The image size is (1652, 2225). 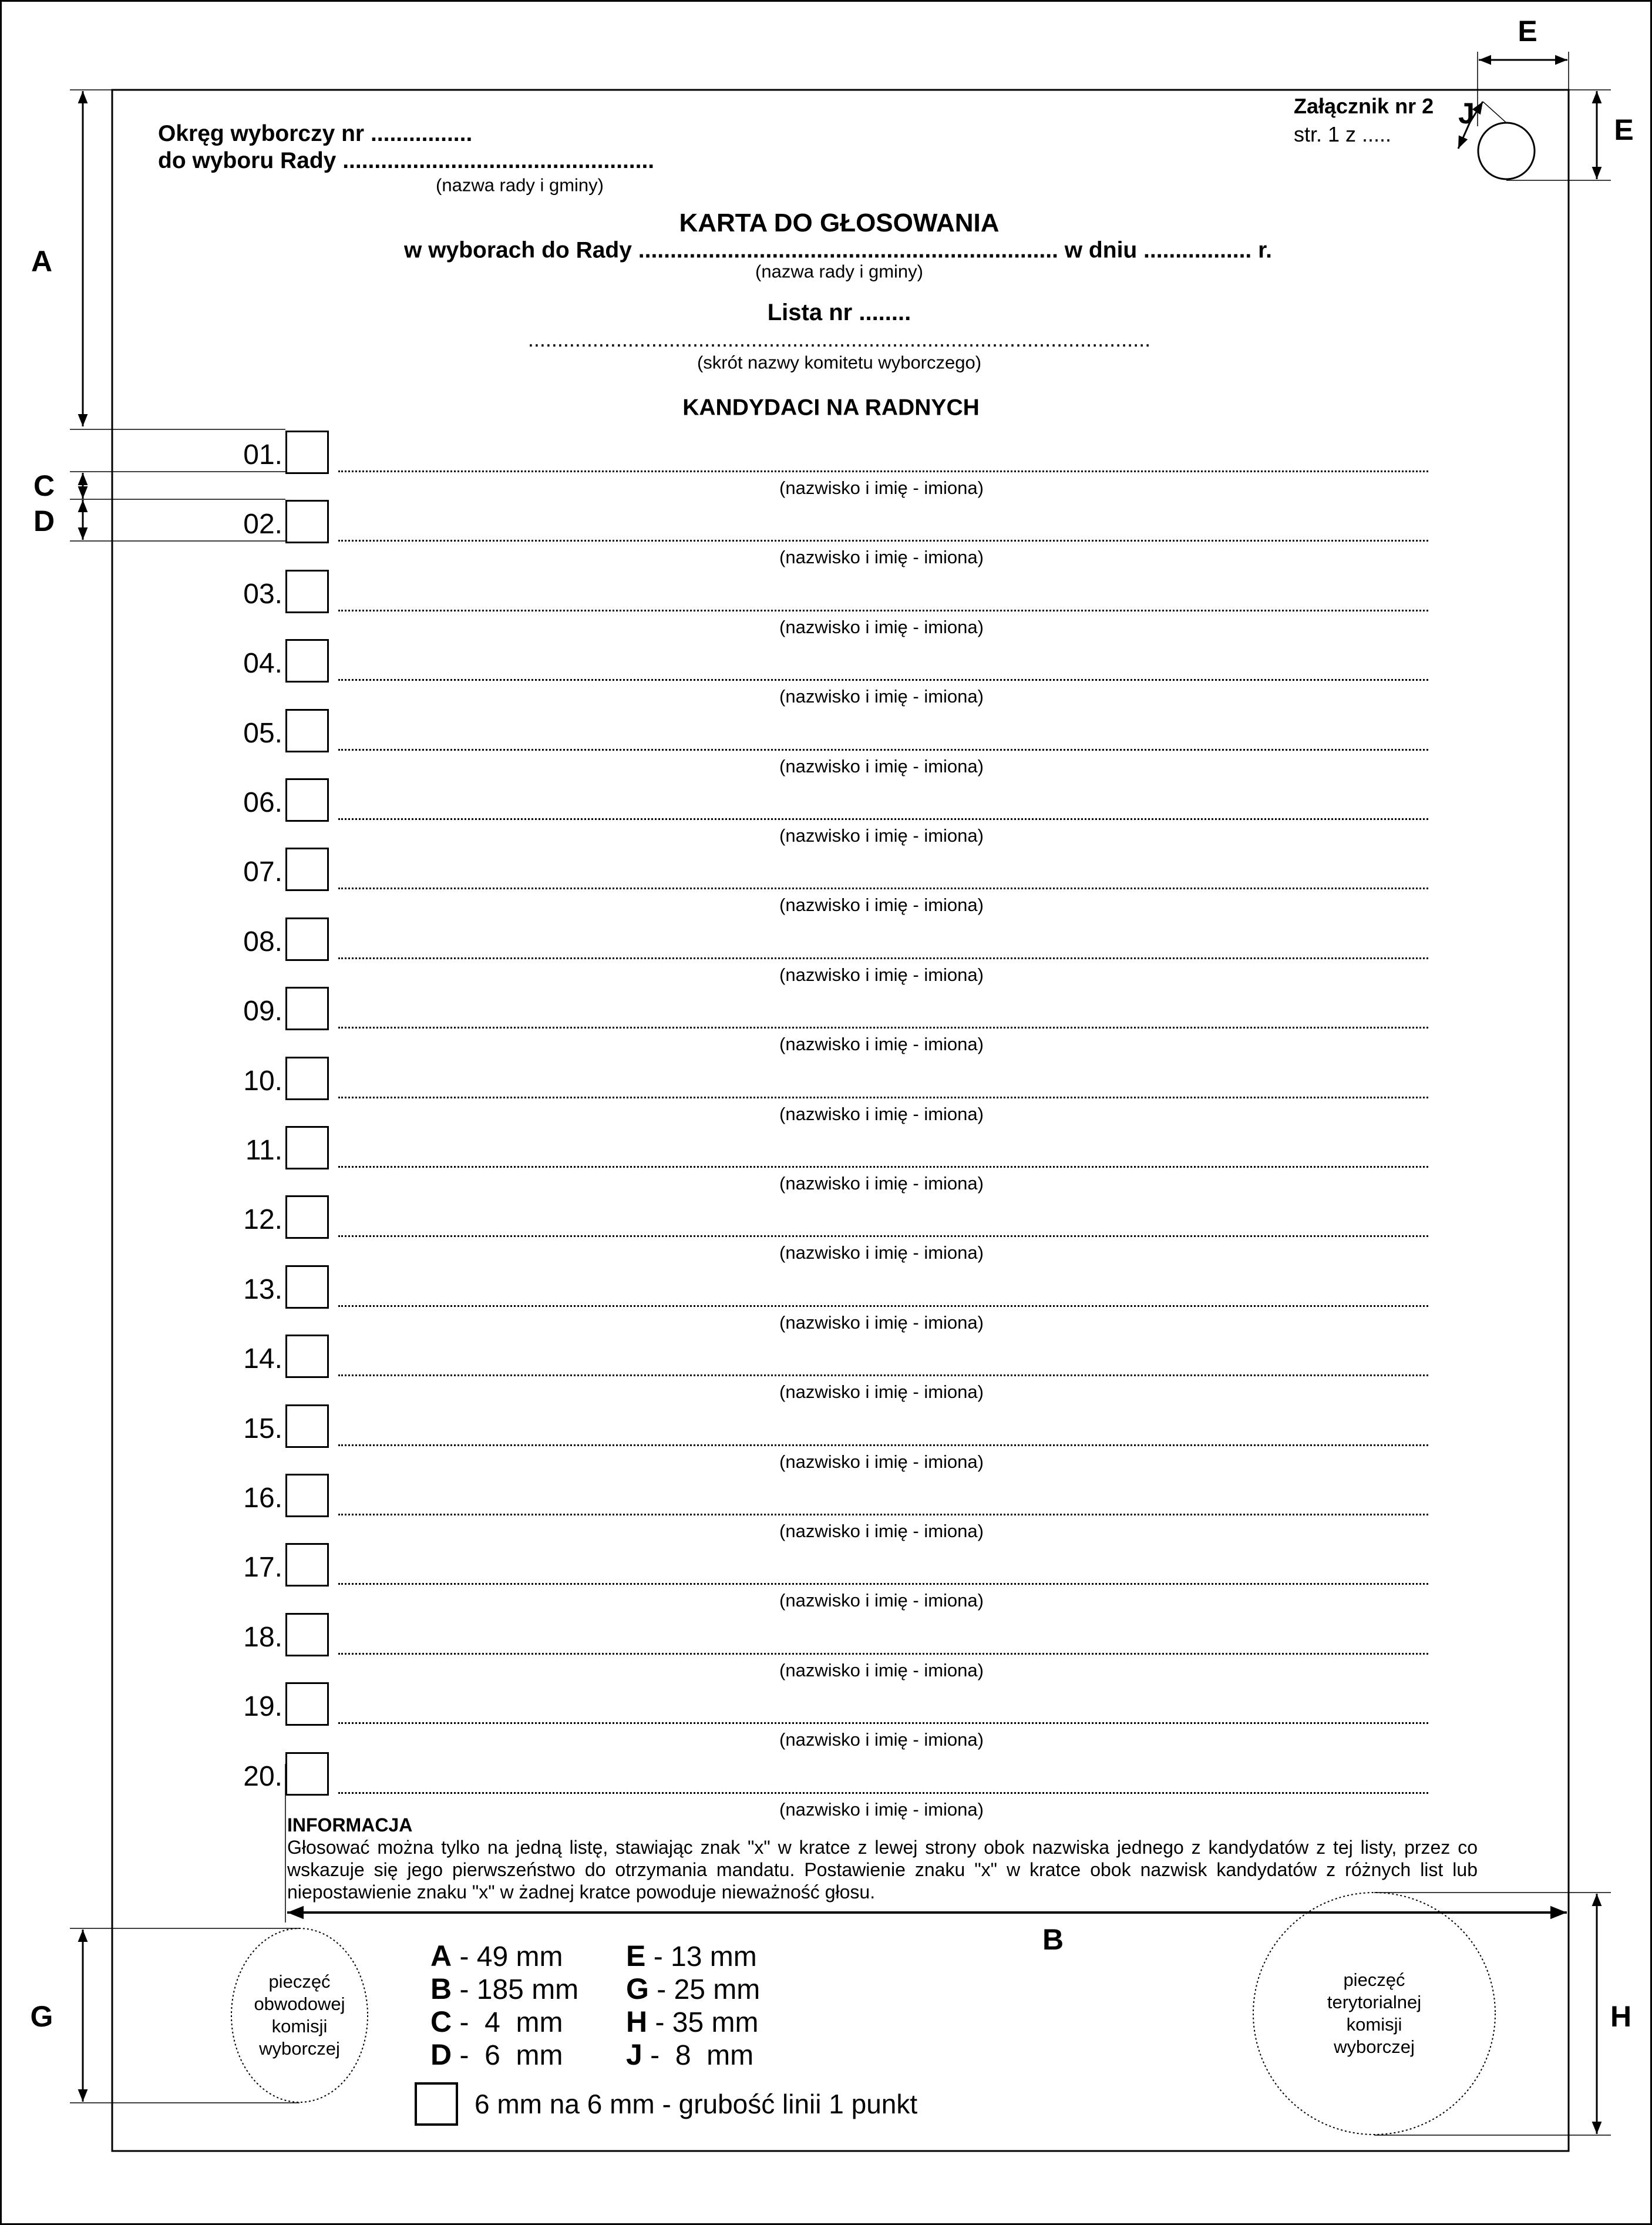 What do you see at coordinates (1053, 1939) in the screenshot?
I see `dim-label-b: B` at bounding box center [1053, 1939].